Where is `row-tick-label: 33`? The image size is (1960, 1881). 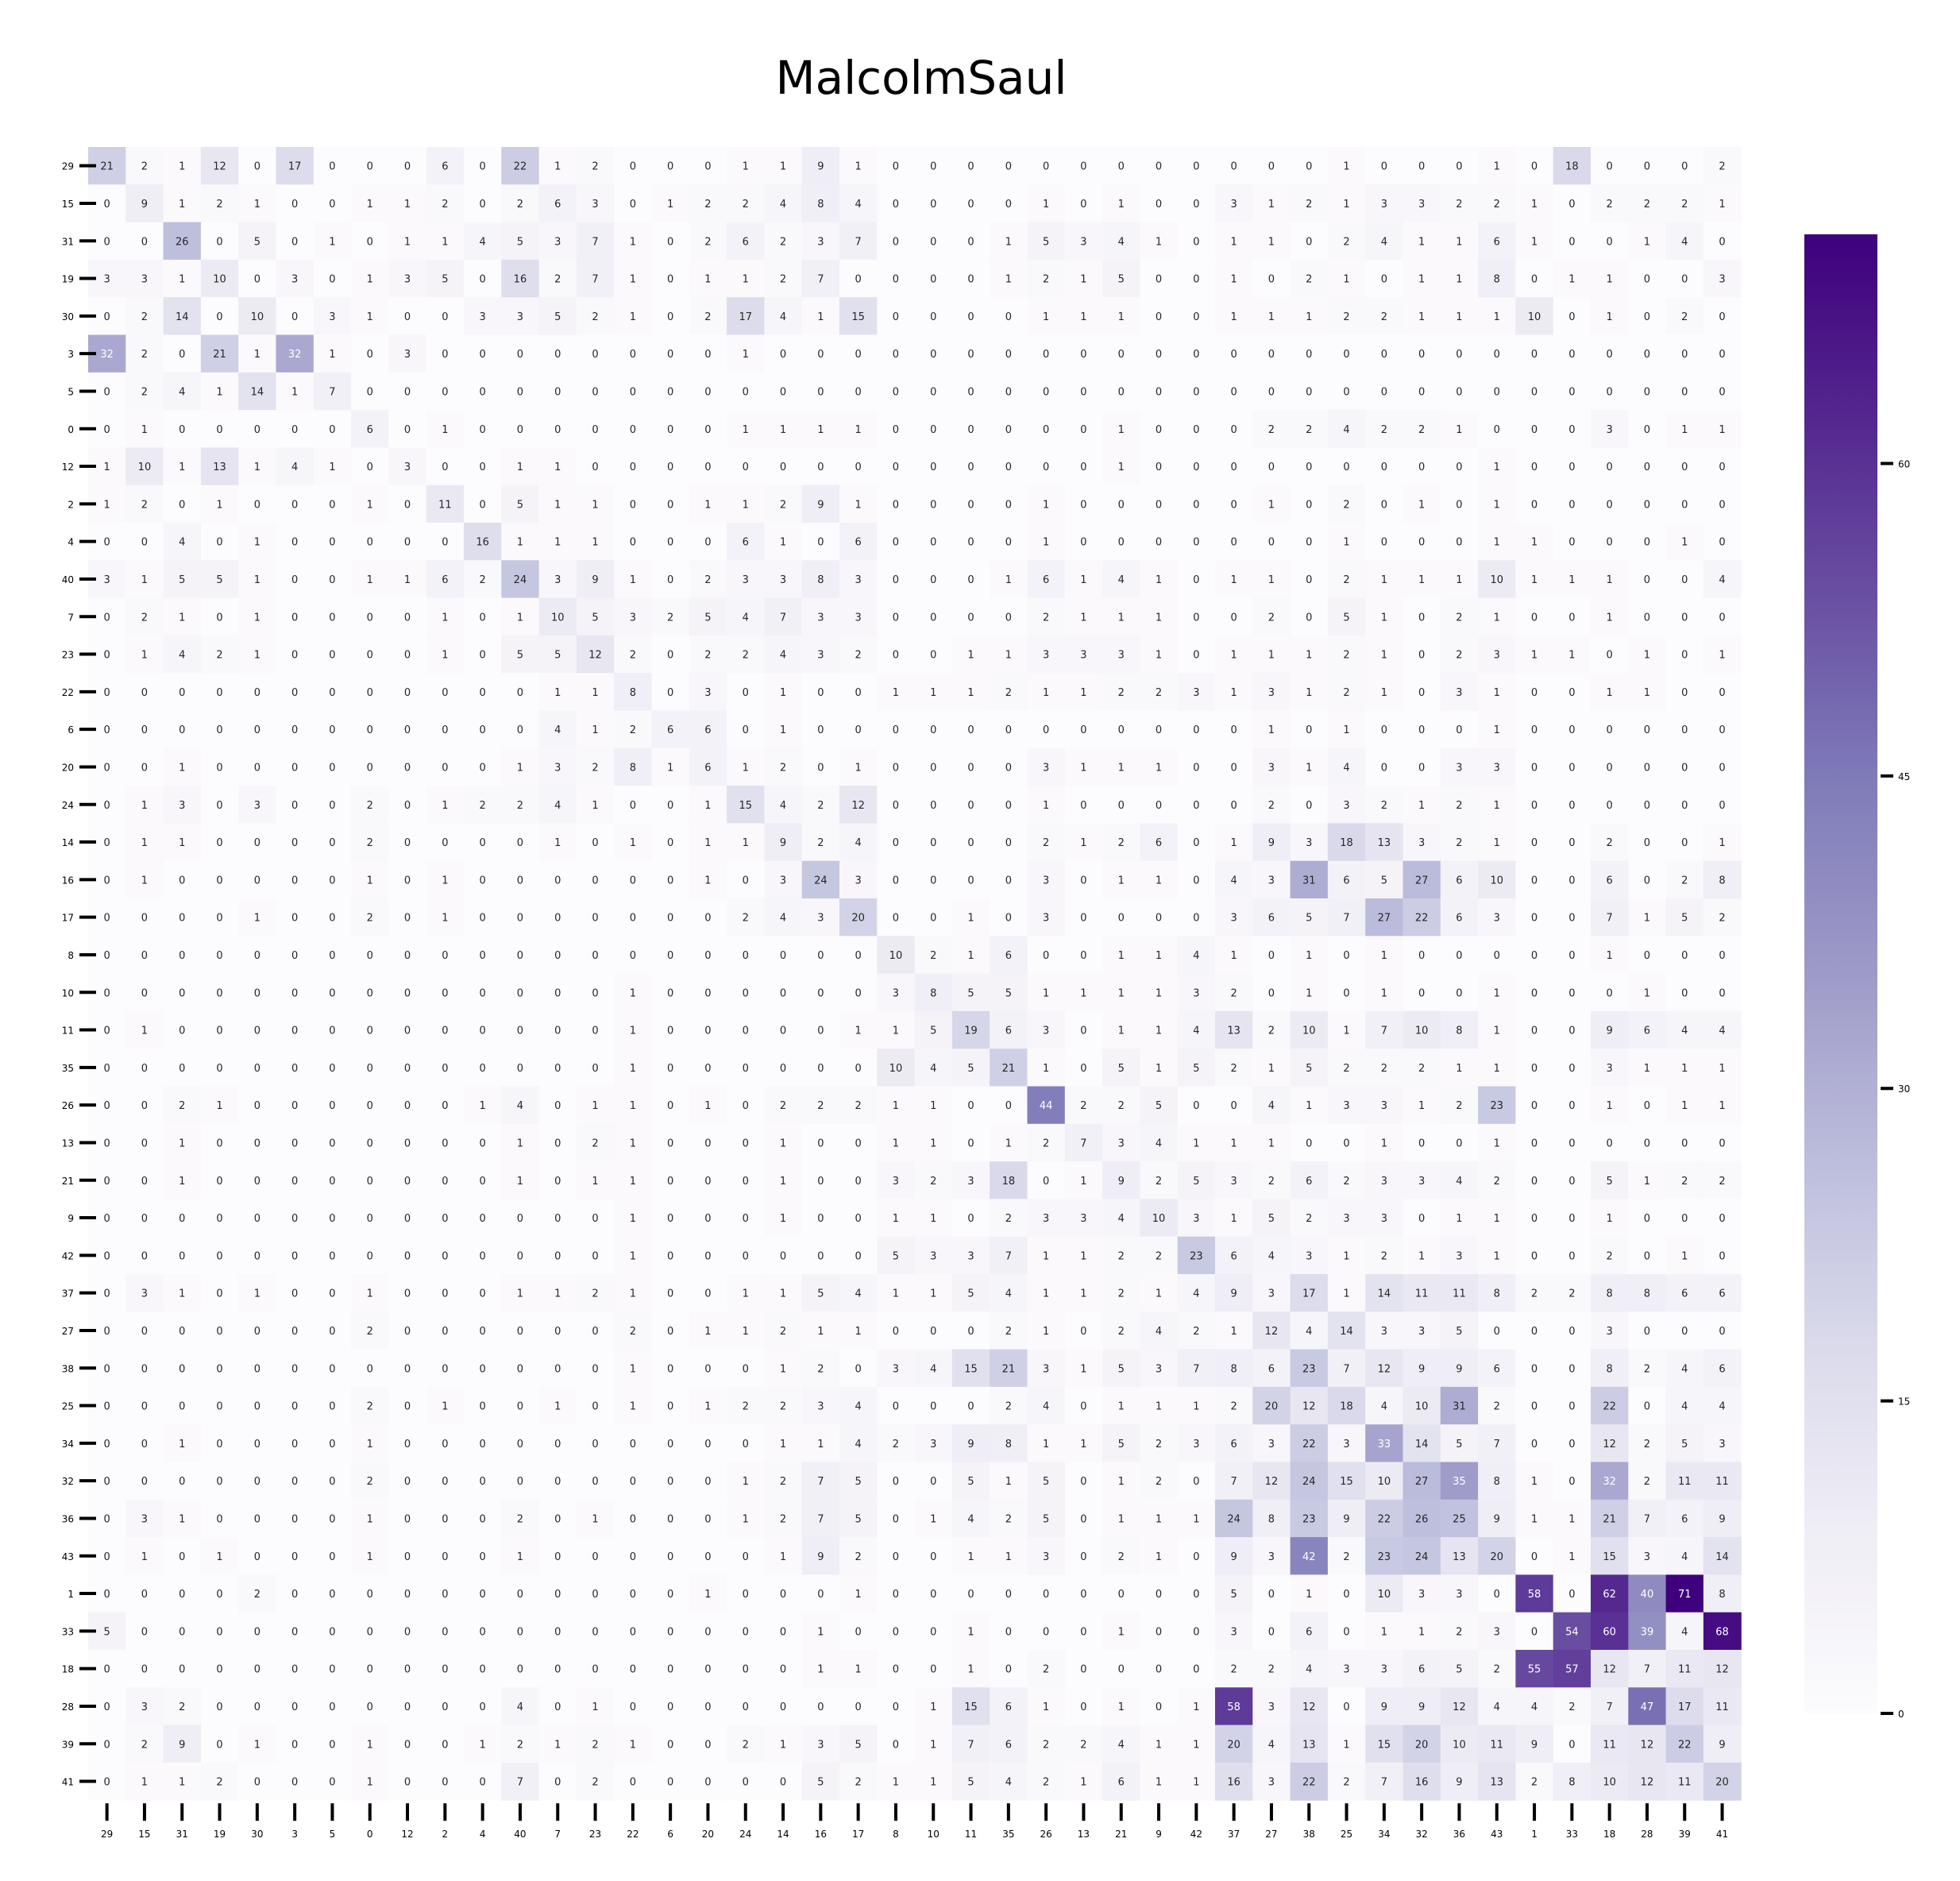 row-tick-label: 33 is located at coordinates (68, 1632).